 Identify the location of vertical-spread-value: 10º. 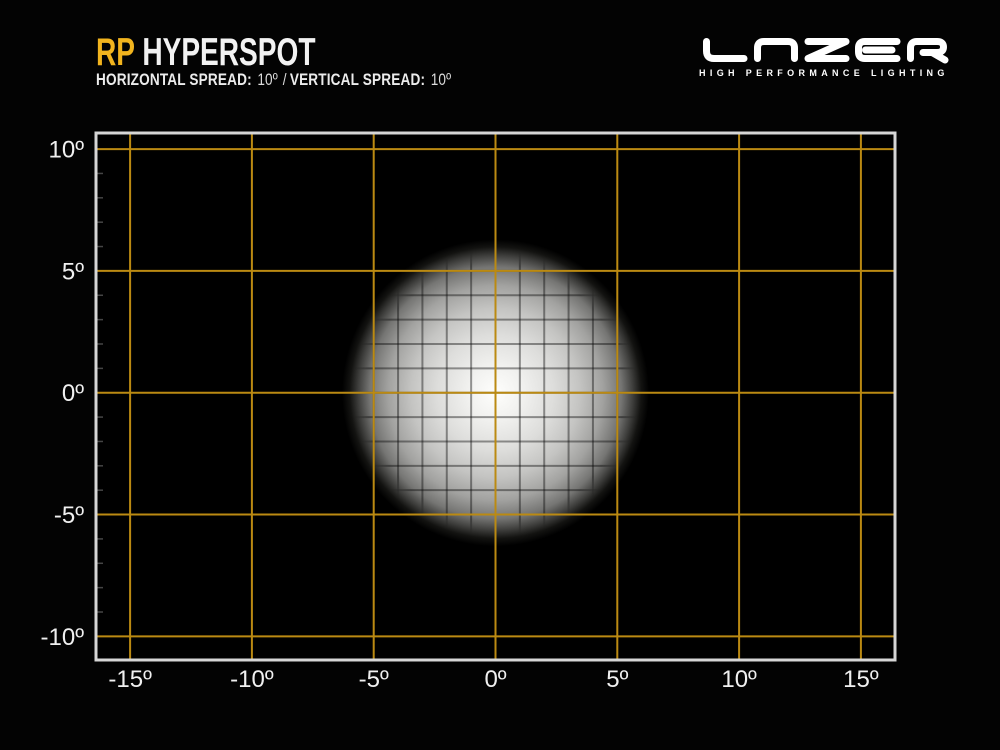
(441, 79).